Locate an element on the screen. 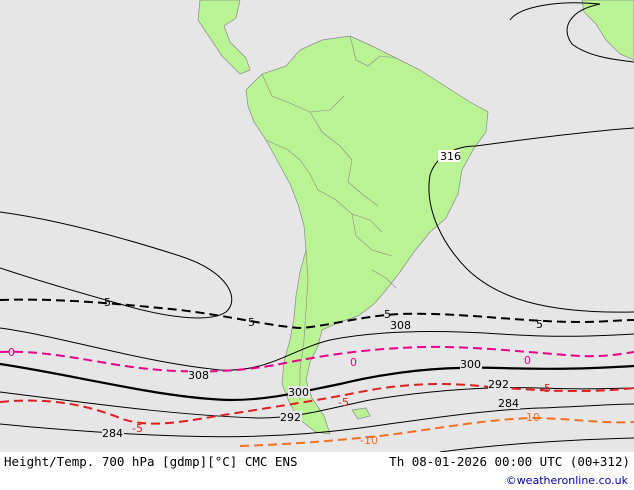 Image resolution: width=634 pixels, height=490 pixels. label-bg-300-south is located at coordinates (299, 392).